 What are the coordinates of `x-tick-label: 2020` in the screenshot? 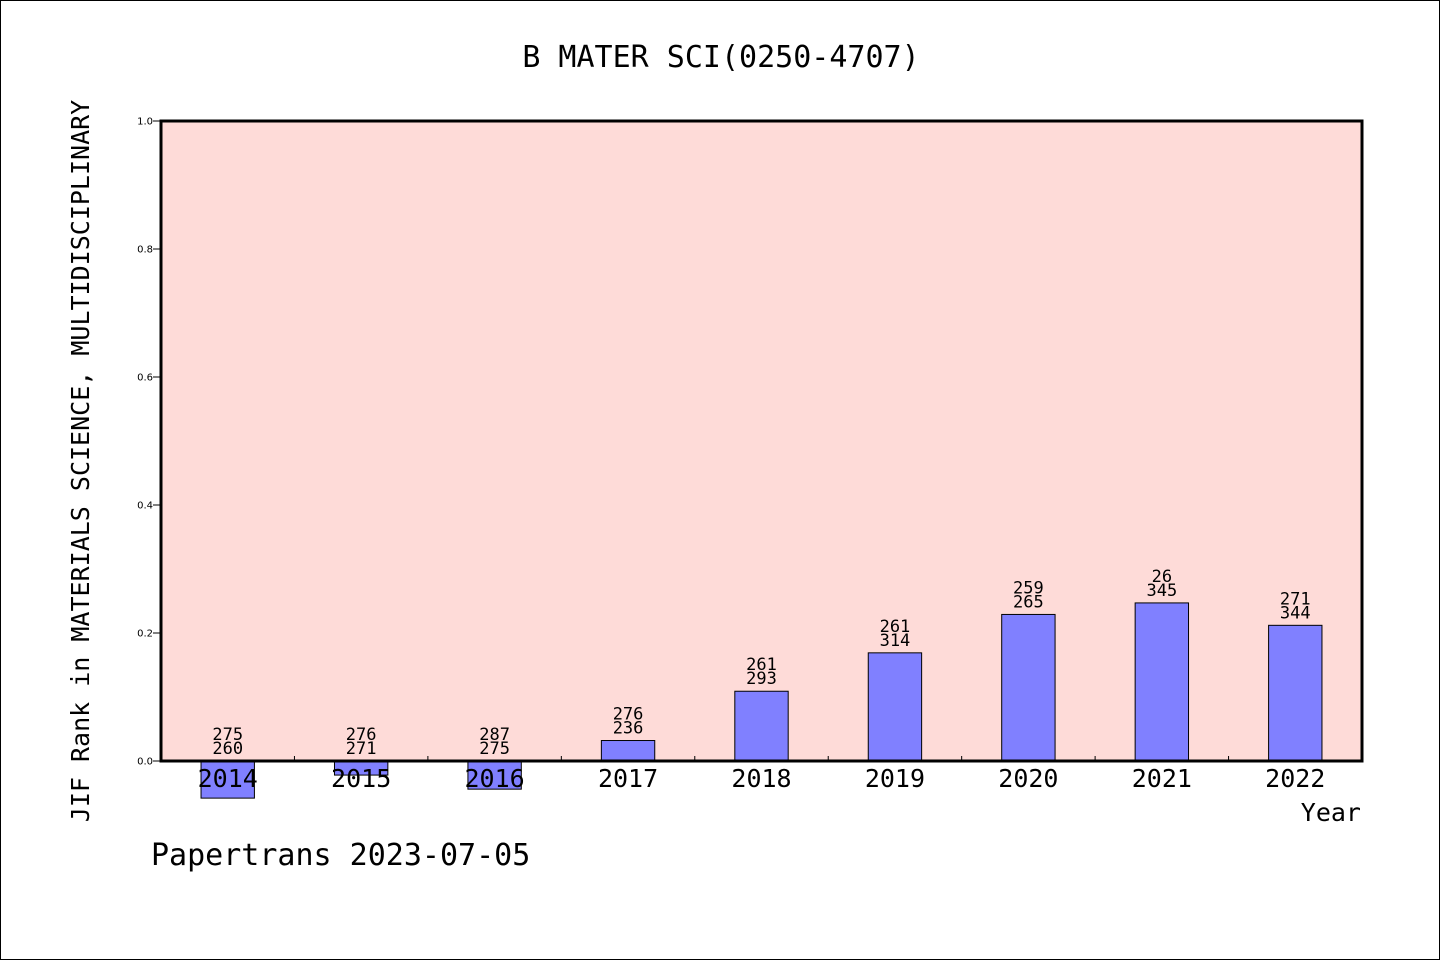 It's located at (1028, 778).